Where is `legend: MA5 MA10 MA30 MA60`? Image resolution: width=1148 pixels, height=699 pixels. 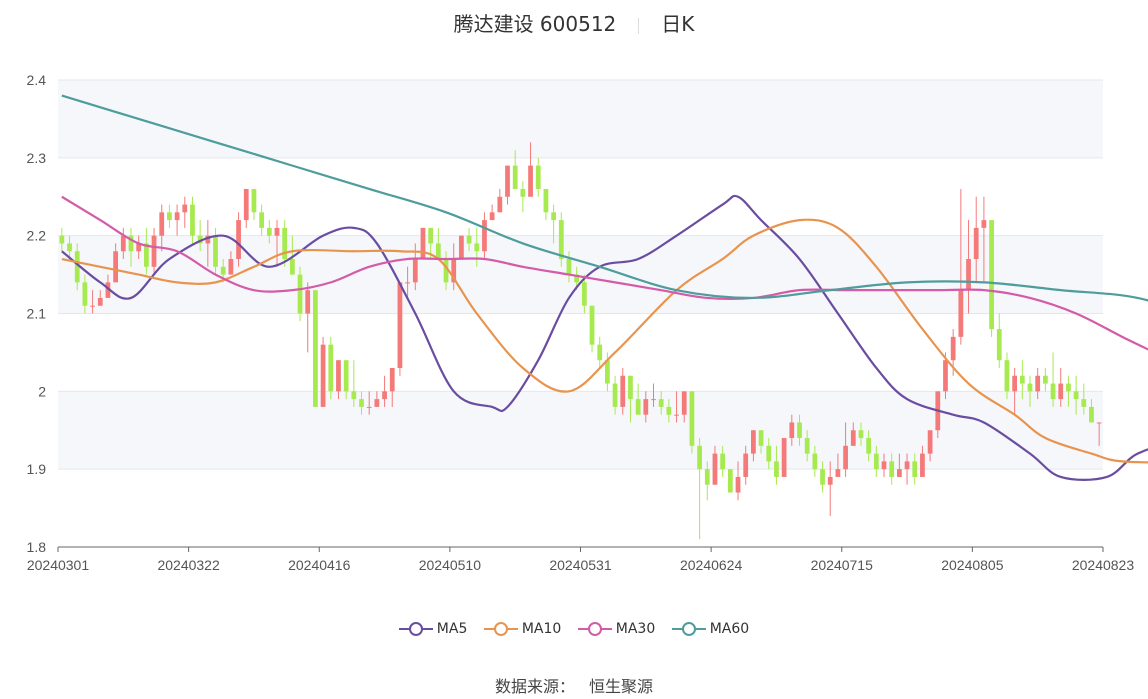
legend: MA5 MA10 MA30 MA60 is located at coordinates (574, 629).